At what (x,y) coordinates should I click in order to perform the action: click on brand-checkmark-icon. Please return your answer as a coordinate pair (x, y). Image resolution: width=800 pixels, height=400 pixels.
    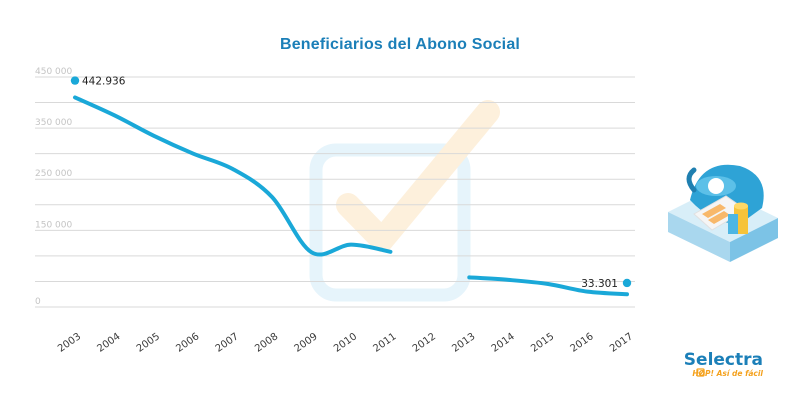
    Looking at the image, I should click on (701, 373).